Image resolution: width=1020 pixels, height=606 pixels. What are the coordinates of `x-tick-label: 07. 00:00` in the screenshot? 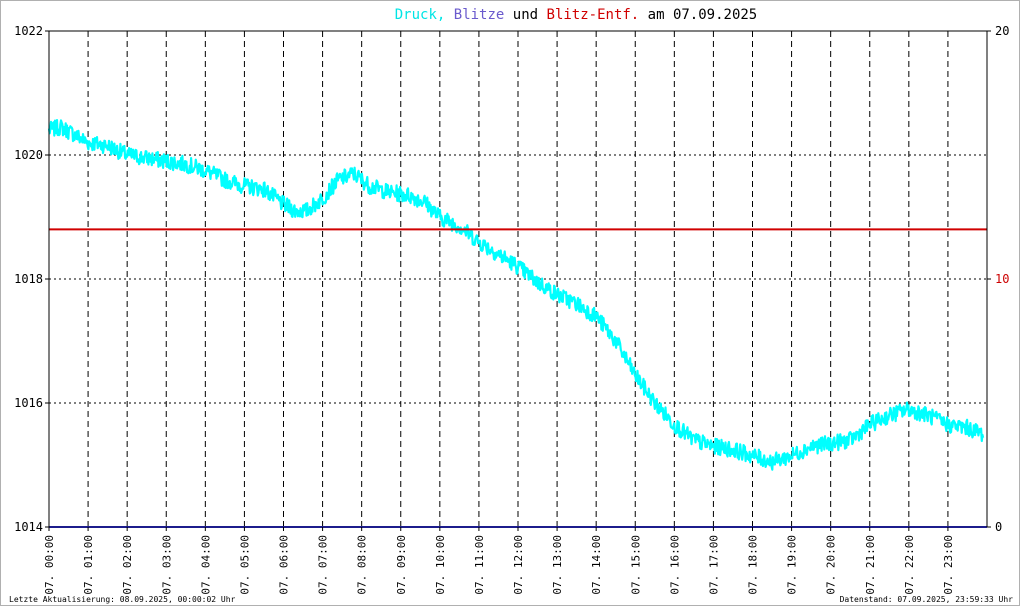 It's located at (49, 565).